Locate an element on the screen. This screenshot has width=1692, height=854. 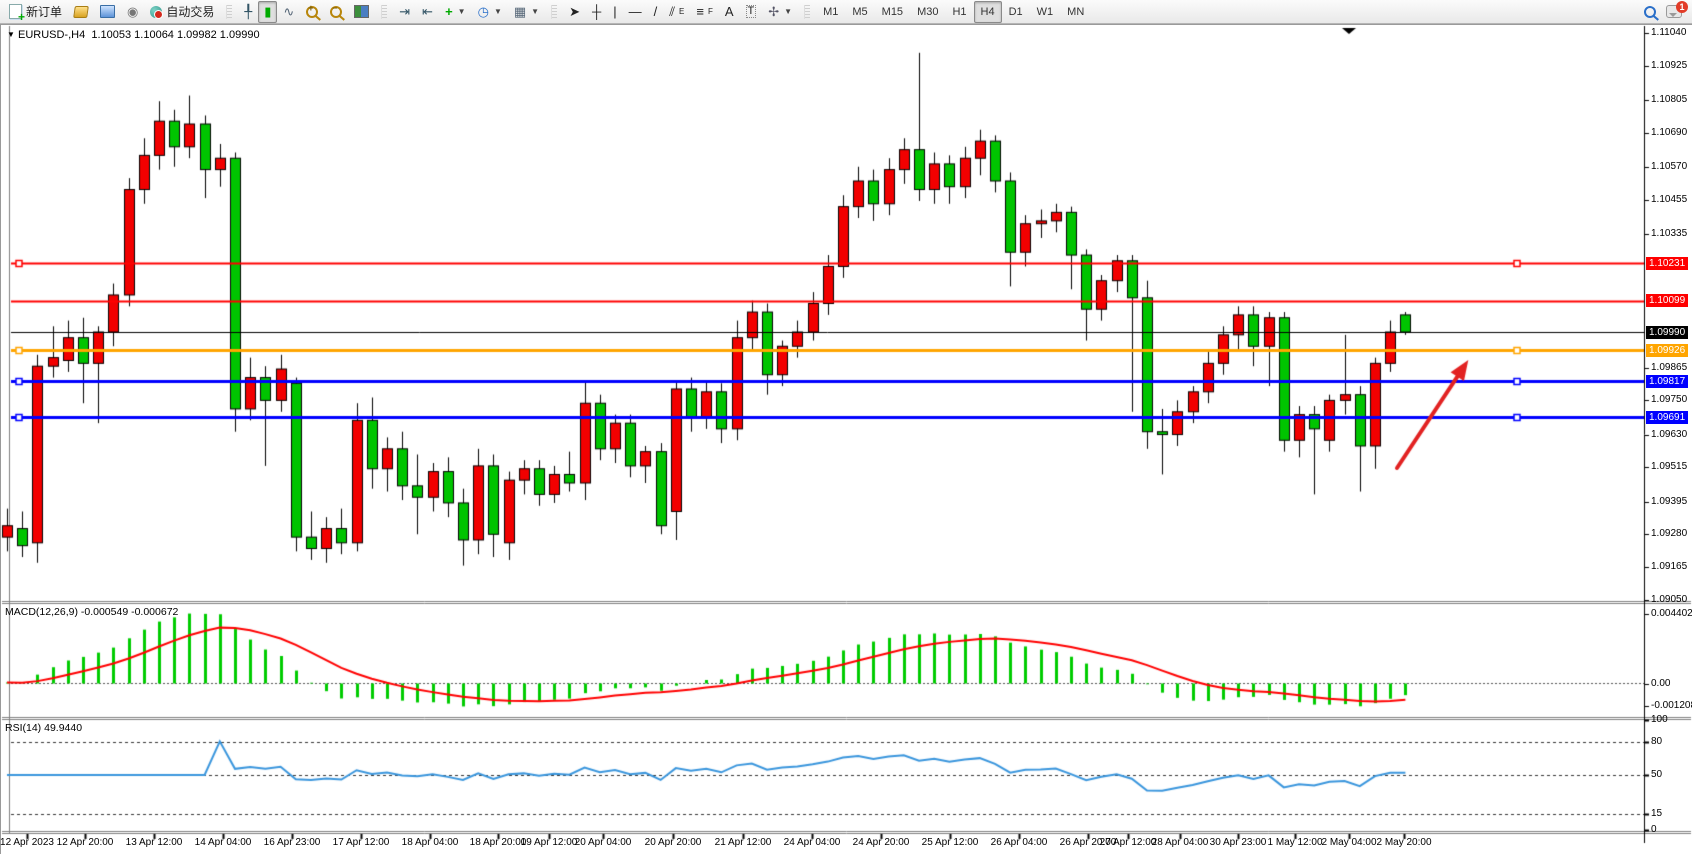
price-axis-tick: 1.10925 is located at coordinates (1669, 65).